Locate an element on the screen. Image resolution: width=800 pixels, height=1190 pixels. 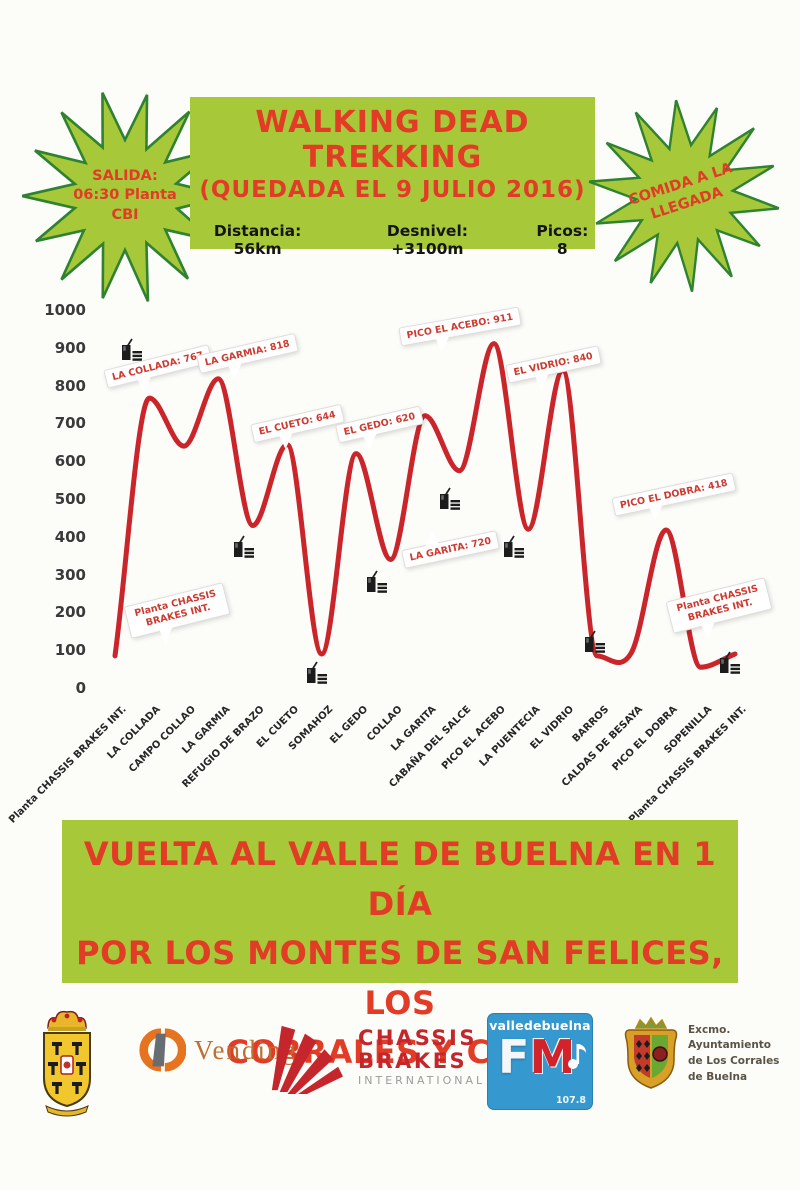
stat-picos: Picos: 8 is located at coordinates (562, 240).